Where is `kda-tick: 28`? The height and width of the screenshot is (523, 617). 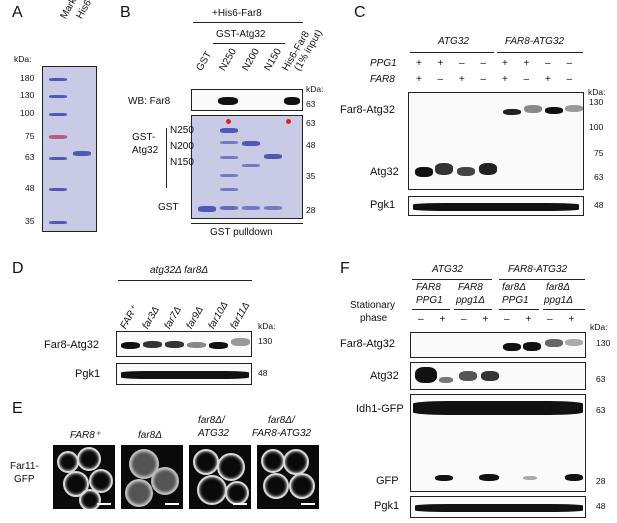 kda-tick: 28 is located at coordinates (601, 481).